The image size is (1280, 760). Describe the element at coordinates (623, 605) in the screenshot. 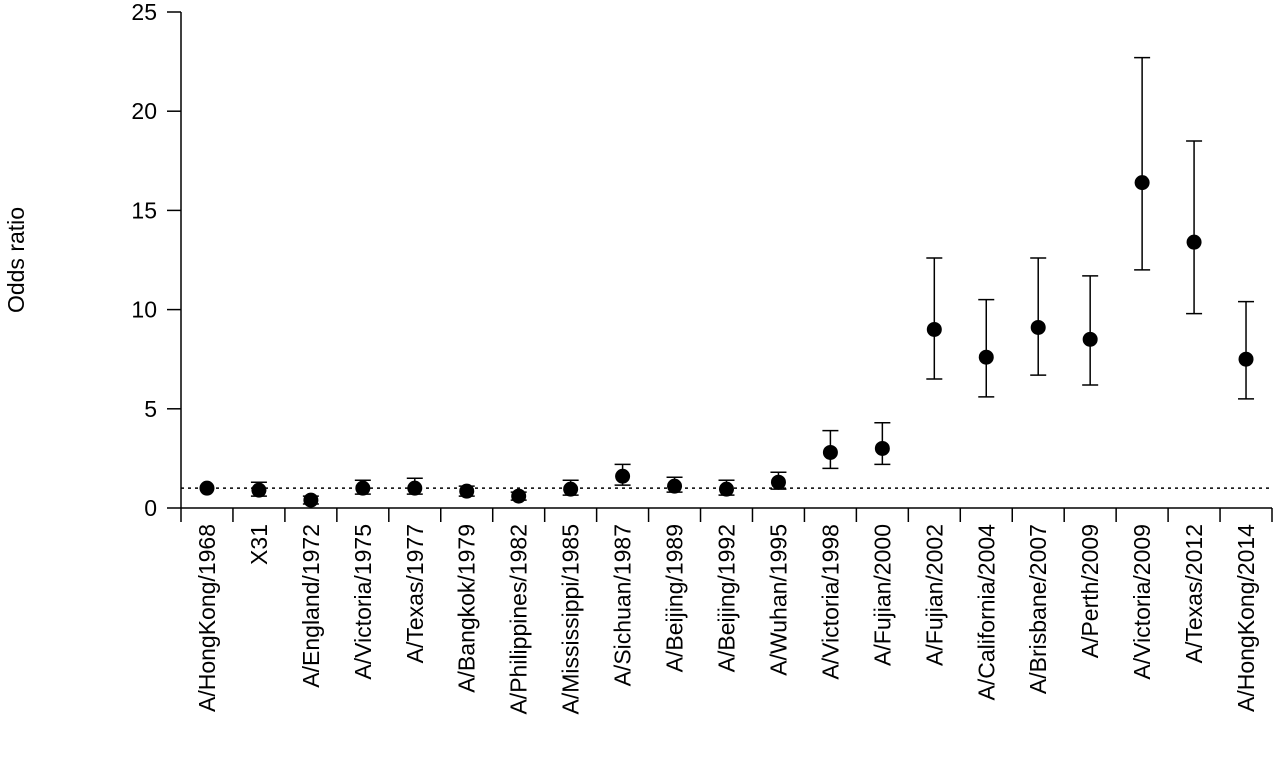

I see `x-tick-label: A/Sichuan/1987` at that location.